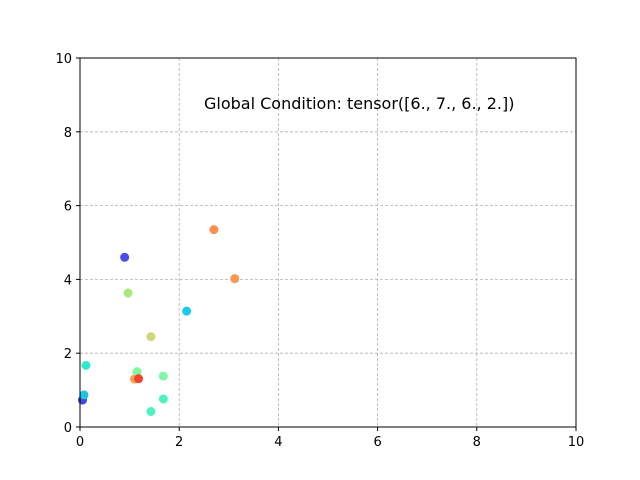  What do you see at coordinates (80, 442) in the screenshot?
I see `x-tick-label: 0` at bounding box center [80, 442].